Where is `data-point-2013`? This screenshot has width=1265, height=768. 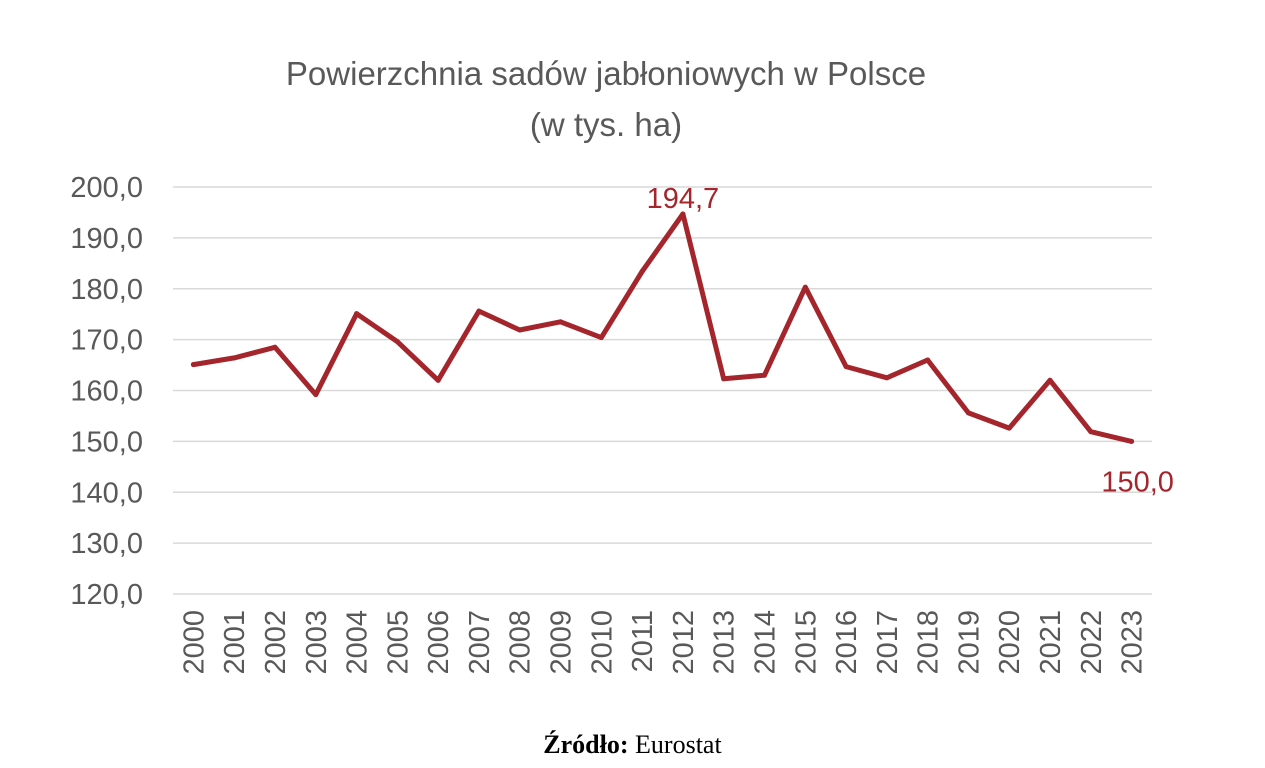 data-point-2013 is located at coordinates (724, 379).